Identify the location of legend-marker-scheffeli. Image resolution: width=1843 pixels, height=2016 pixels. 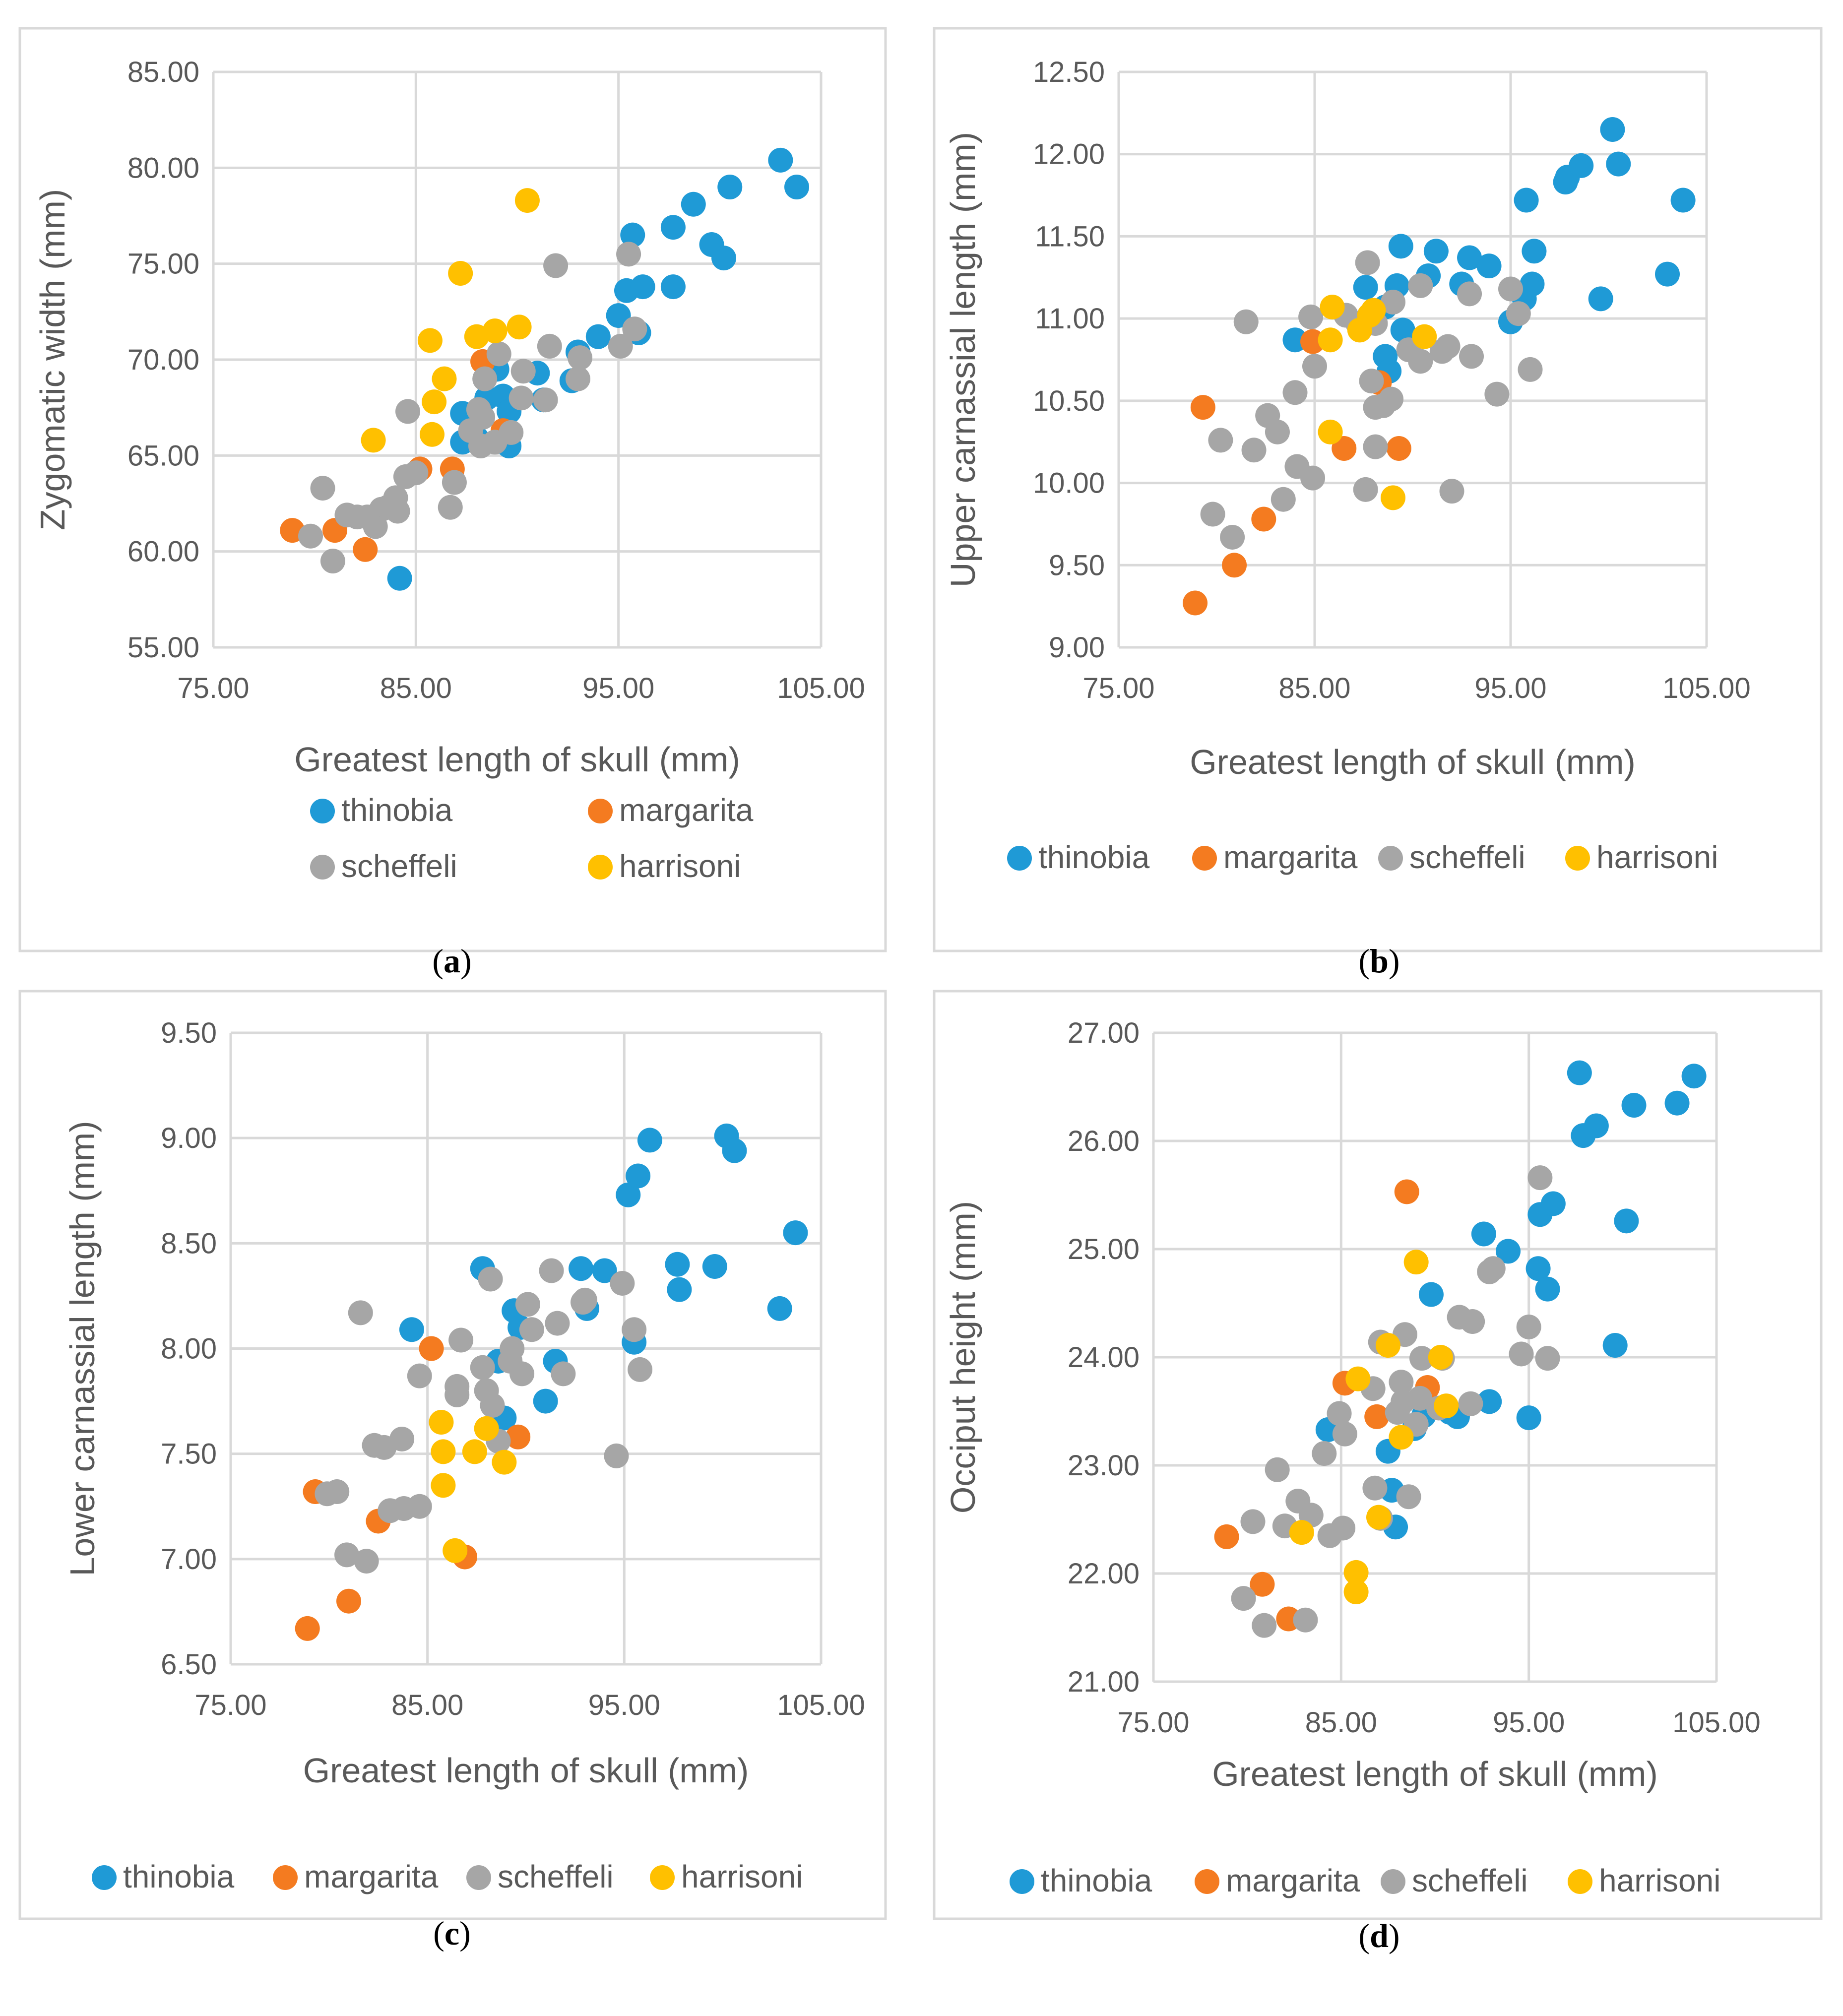
(322, 867).